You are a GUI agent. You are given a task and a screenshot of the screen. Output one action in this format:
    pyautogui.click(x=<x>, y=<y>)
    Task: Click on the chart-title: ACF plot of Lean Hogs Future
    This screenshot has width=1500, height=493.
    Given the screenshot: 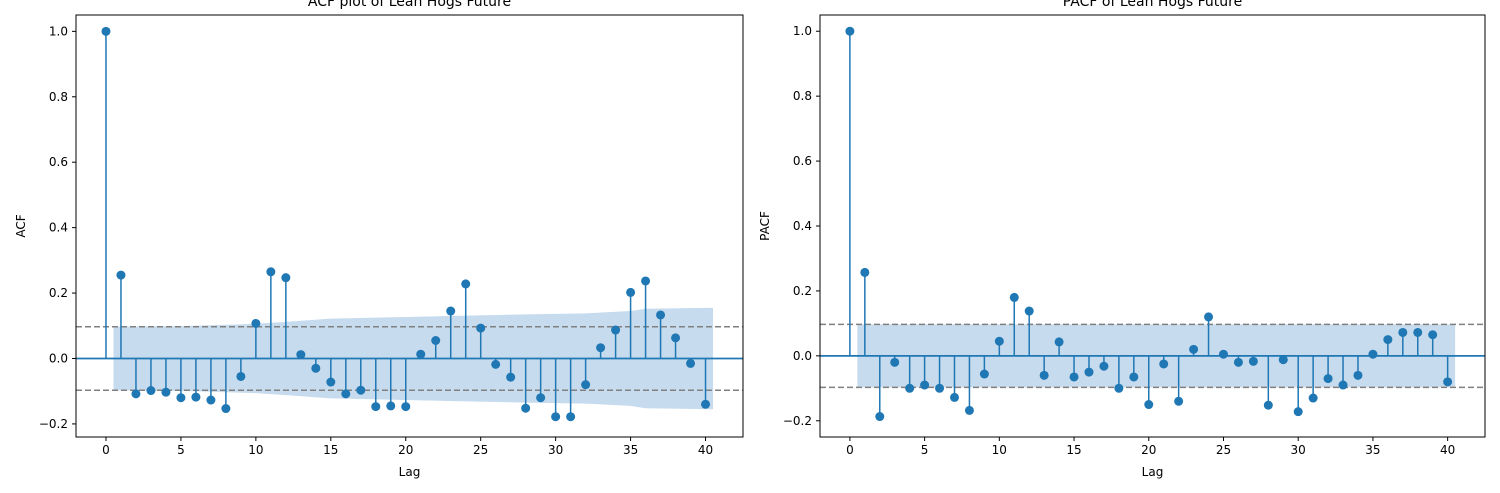 What is the action you would take?
    pyautogui.click(x=409, y=5)
    